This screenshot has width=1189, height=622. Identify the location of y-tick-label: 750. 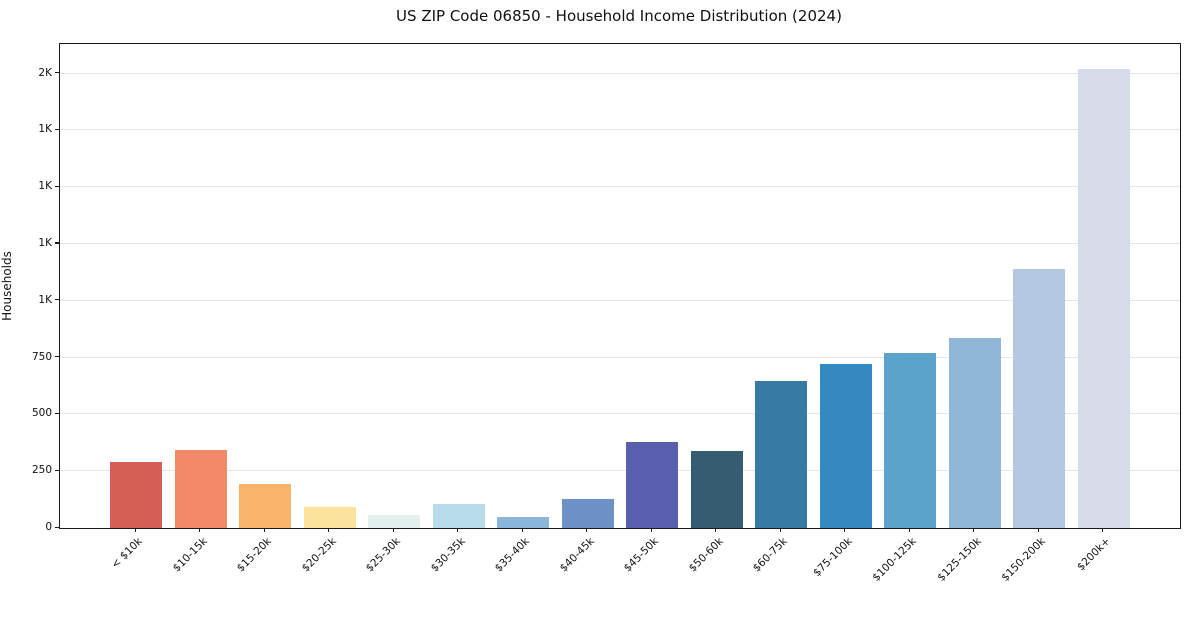
(41, 356).